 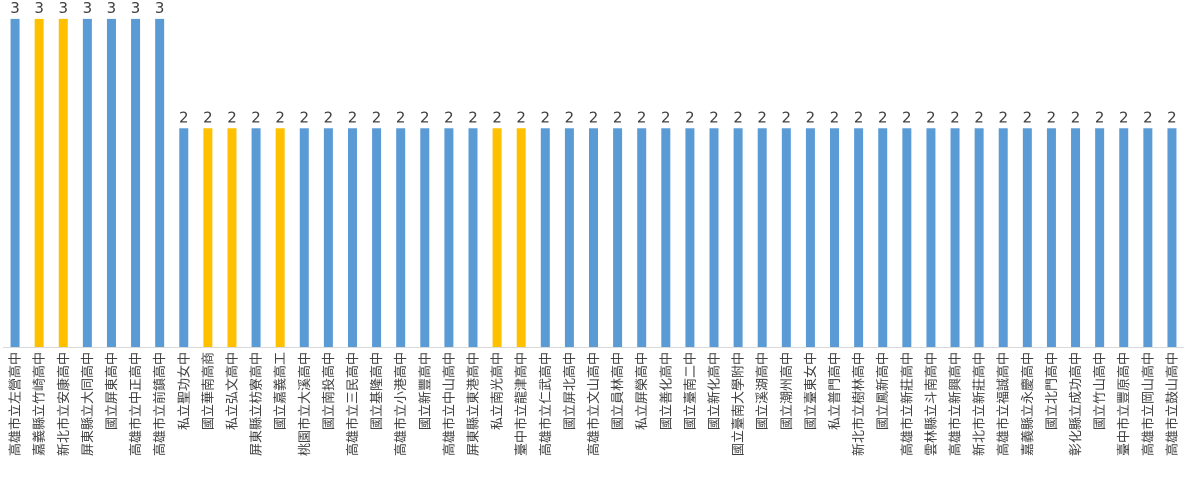 I want to click on x-tick-label-7: 高雄市立前鎮高中, so click(x=160, y=404).